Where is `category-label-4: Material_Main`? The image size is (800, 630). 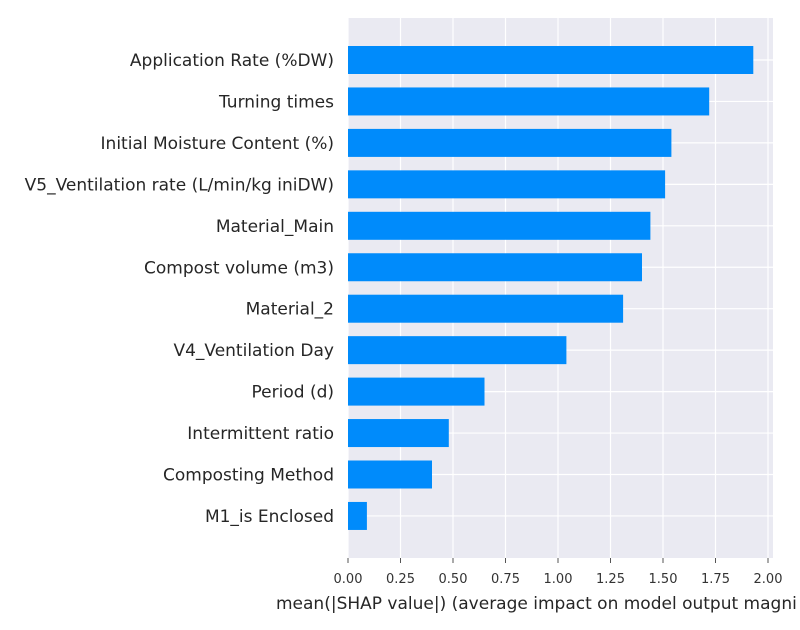
category-label-4: Material_Main is located at coordinates (275, 227).